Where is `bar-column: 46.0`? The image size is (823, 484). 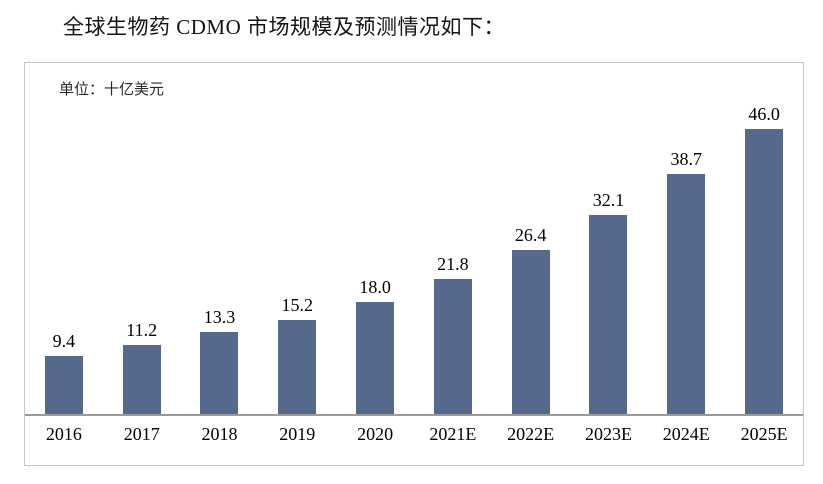 bar-column: 46.0 is located at coordinates (764, 238).